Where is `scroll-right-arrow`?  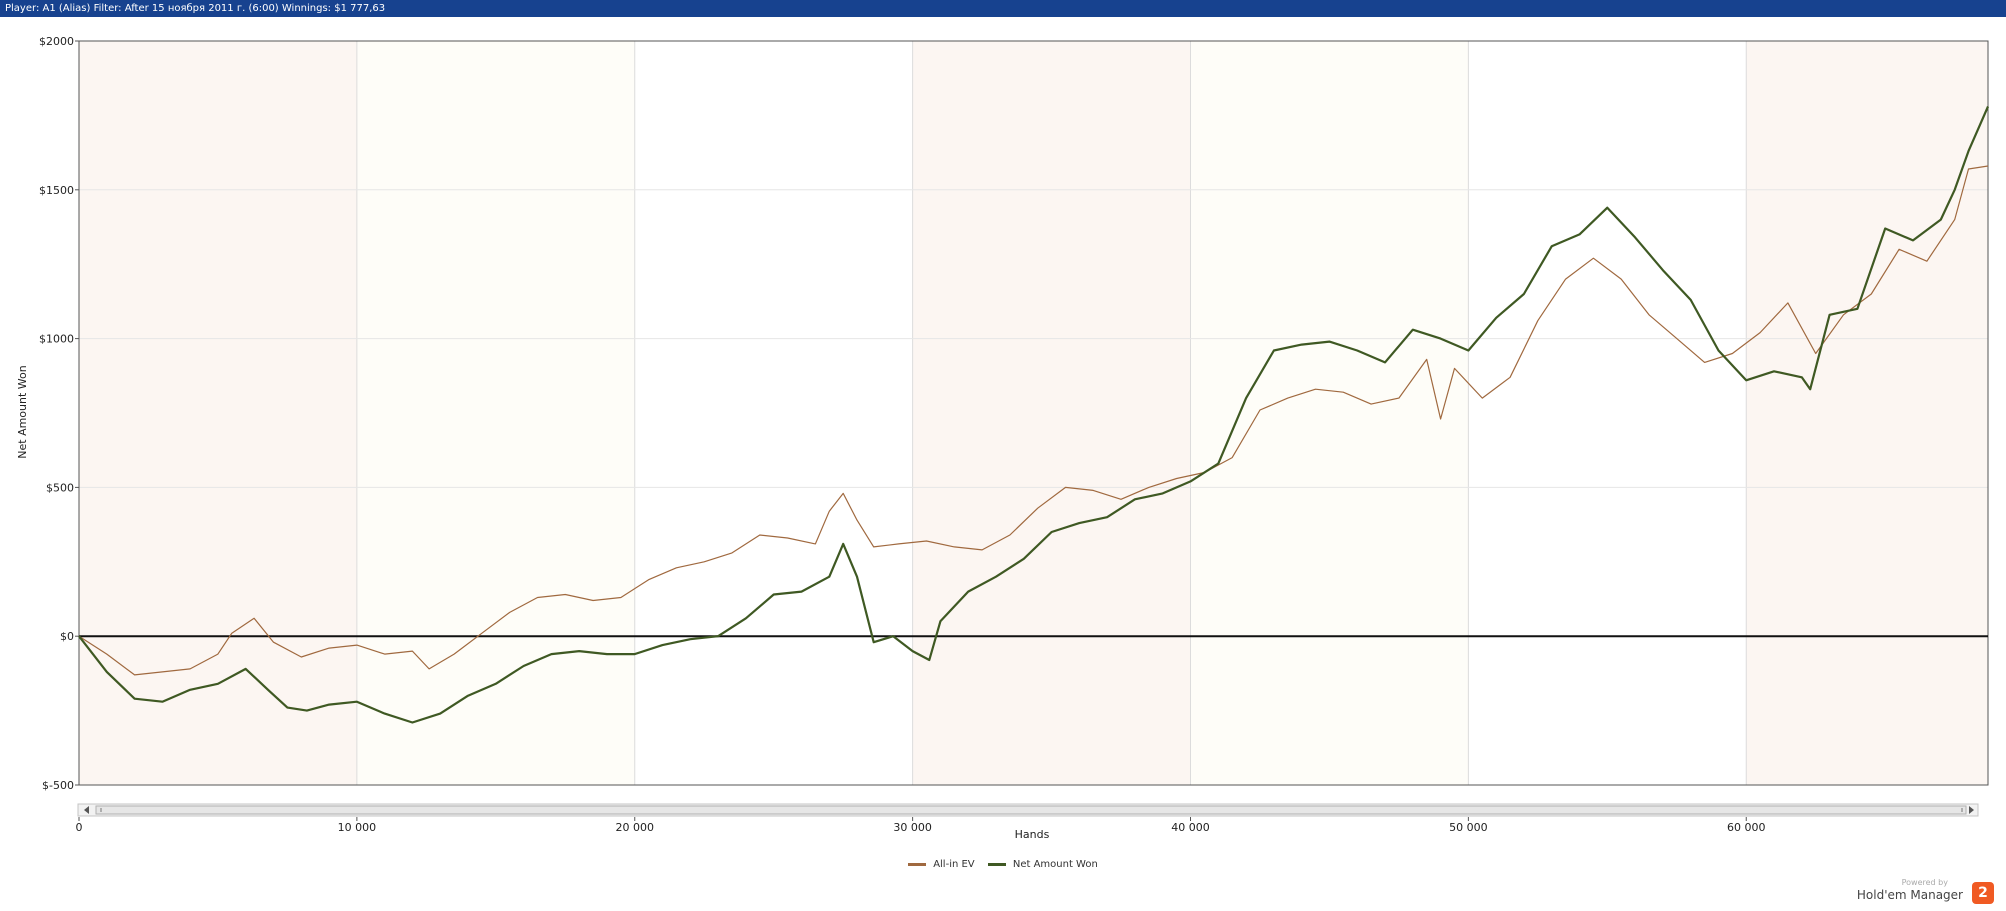 scroll-right-arrow is located at coordinates (1971, 810).